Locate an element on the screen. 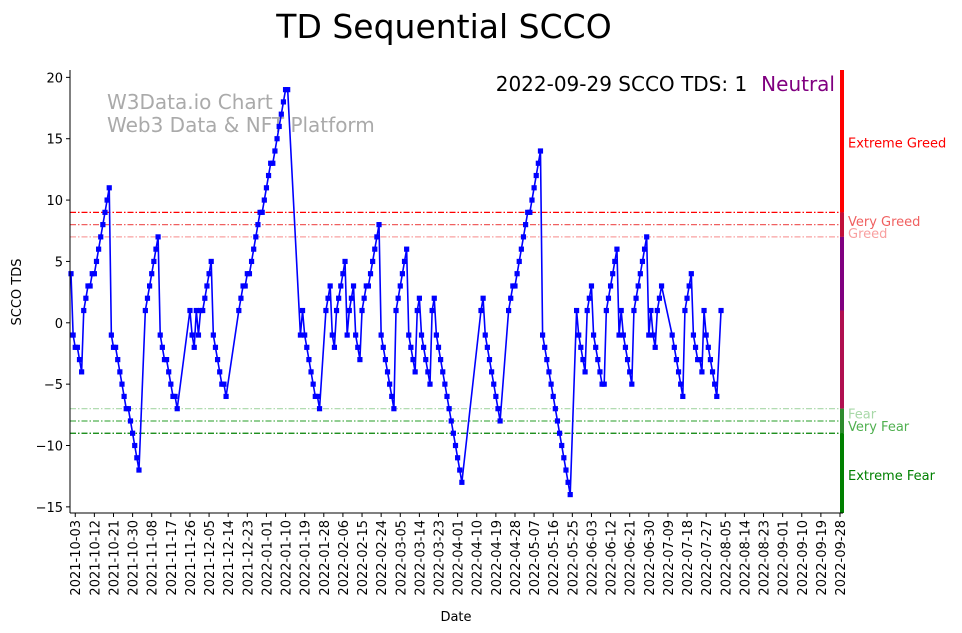 The image size is (962, 633). x-tick-label: 2022-08-14 is located at coordinates (745, 558).